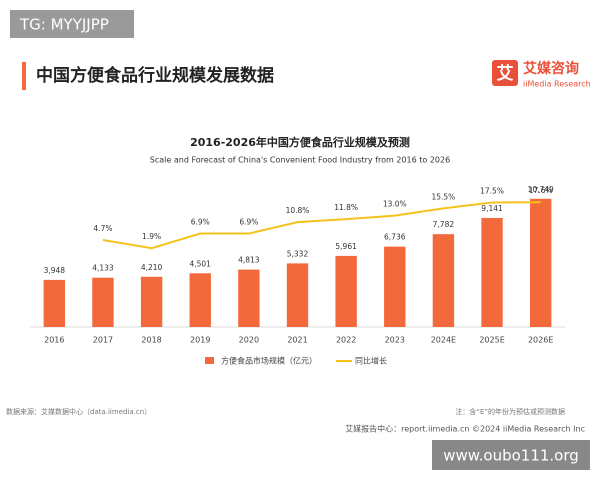 This screenshot has width=600, height=480. Describe the element at coordinates (443, 340) in the screenshot. I see `x-tick-label: 2024E` at that location.